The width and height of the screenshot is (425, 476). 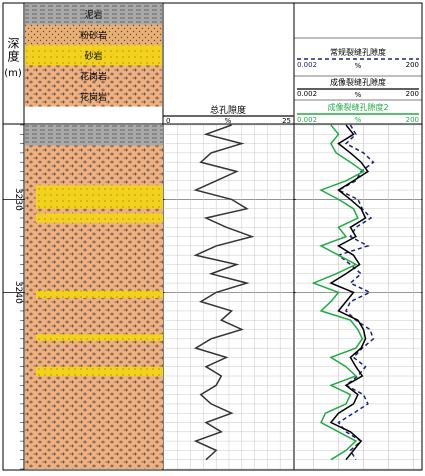 What do you see at coordinates (13, 50) in the screenshot?
I see `depth-axis-title: 深度` at bounding box center [13, 50].